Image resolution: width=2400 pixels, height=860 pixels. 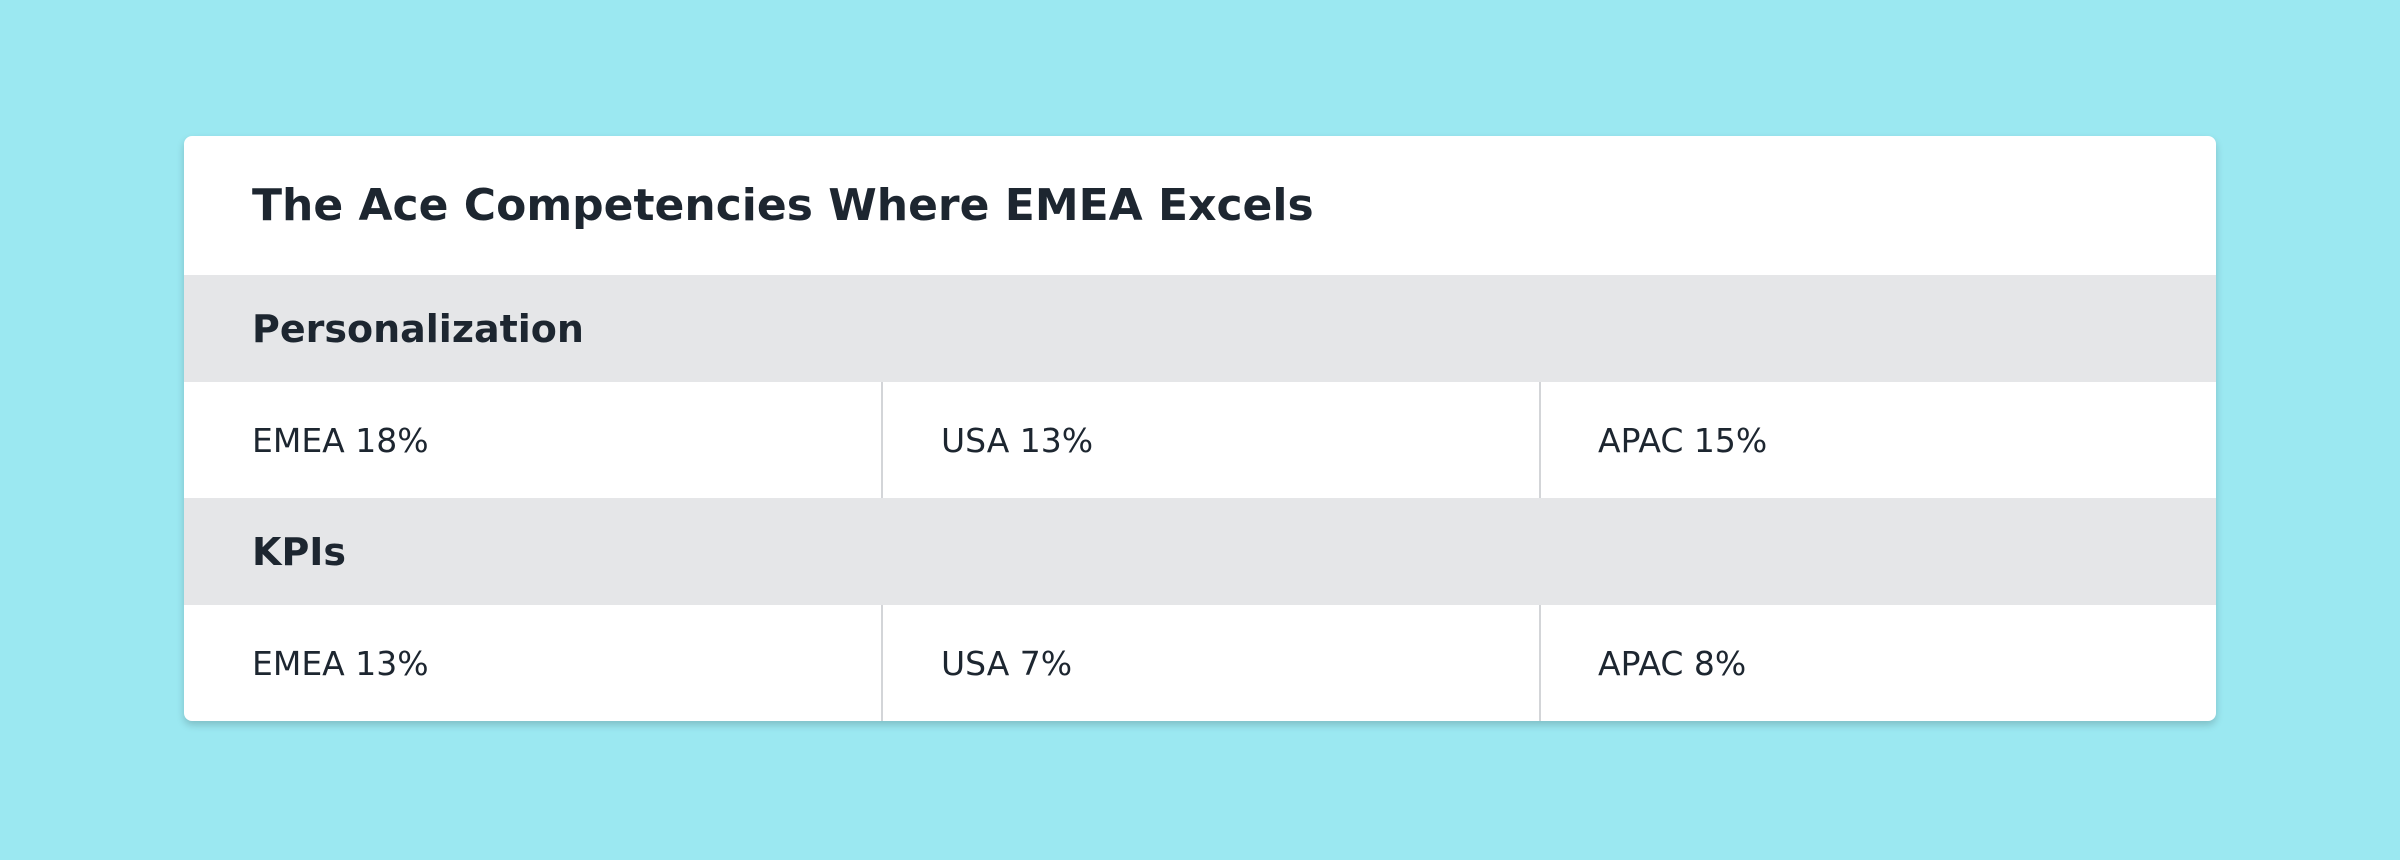 What do you see at coordinates (1212, 440) in the screenshot?
I see `data-cell: USA 13%` at bounding box center [1212, 440].